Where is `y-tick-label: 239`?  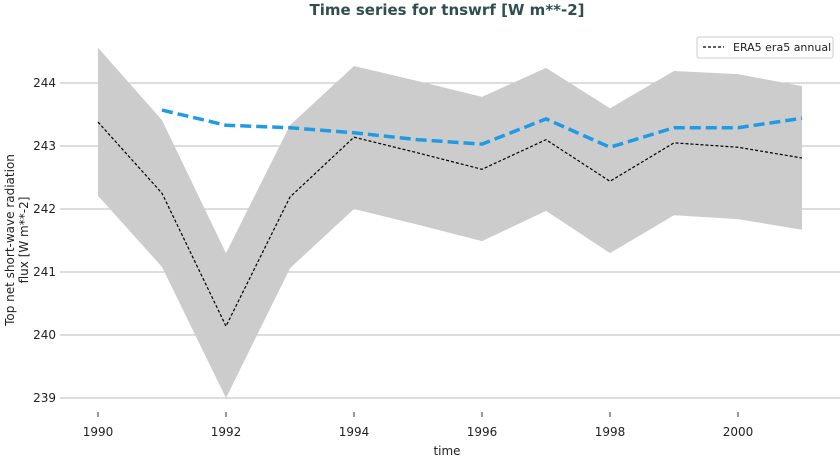
y-tick-label: 239 is located at coordinates (44, 398).